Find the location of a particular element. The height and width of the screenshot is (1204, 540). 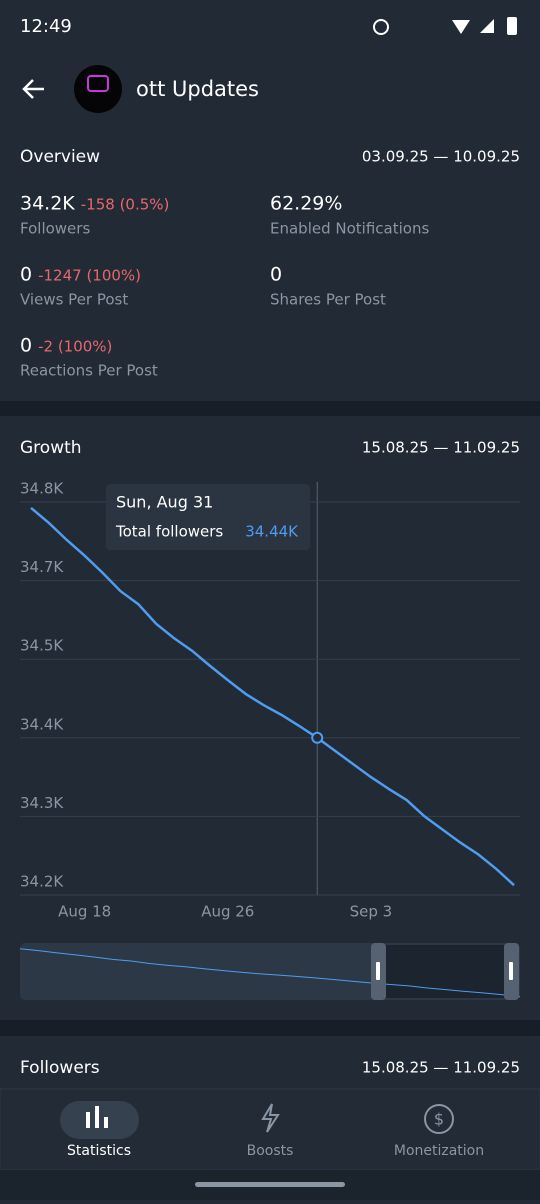

statistics-icon is located at coordinates (97, 1117).